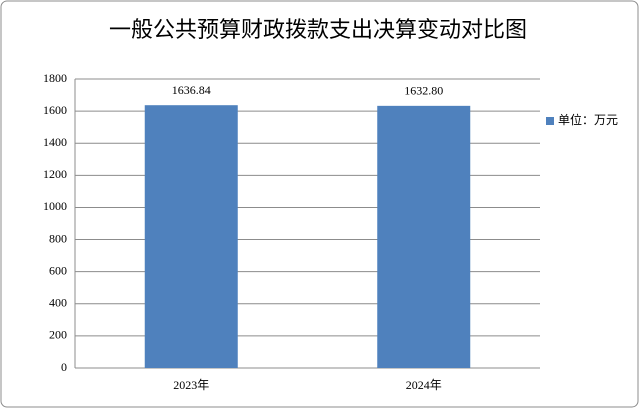  I want to click on chart-title: 一般公共预算财政拨款支出决算变动对比图, so click(318, 29).